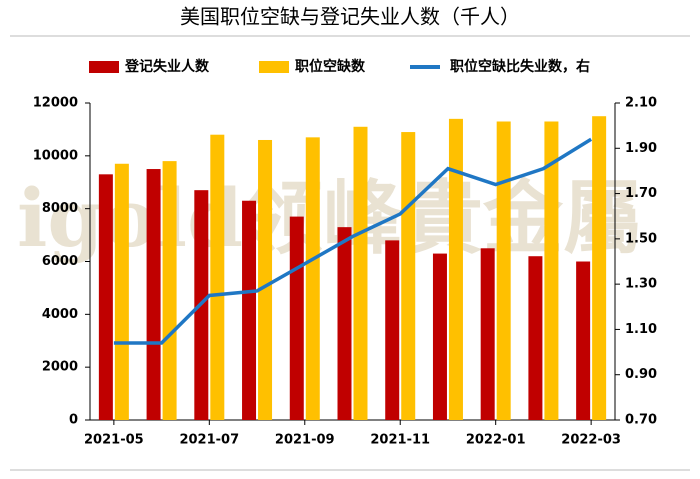 Image resolution: width=700 pixels, height=479 pixels. What do you see at coordinates (60, 367) in the screenshot?
I see `y-tick-label: 2000` at bounding box center [60, 367].